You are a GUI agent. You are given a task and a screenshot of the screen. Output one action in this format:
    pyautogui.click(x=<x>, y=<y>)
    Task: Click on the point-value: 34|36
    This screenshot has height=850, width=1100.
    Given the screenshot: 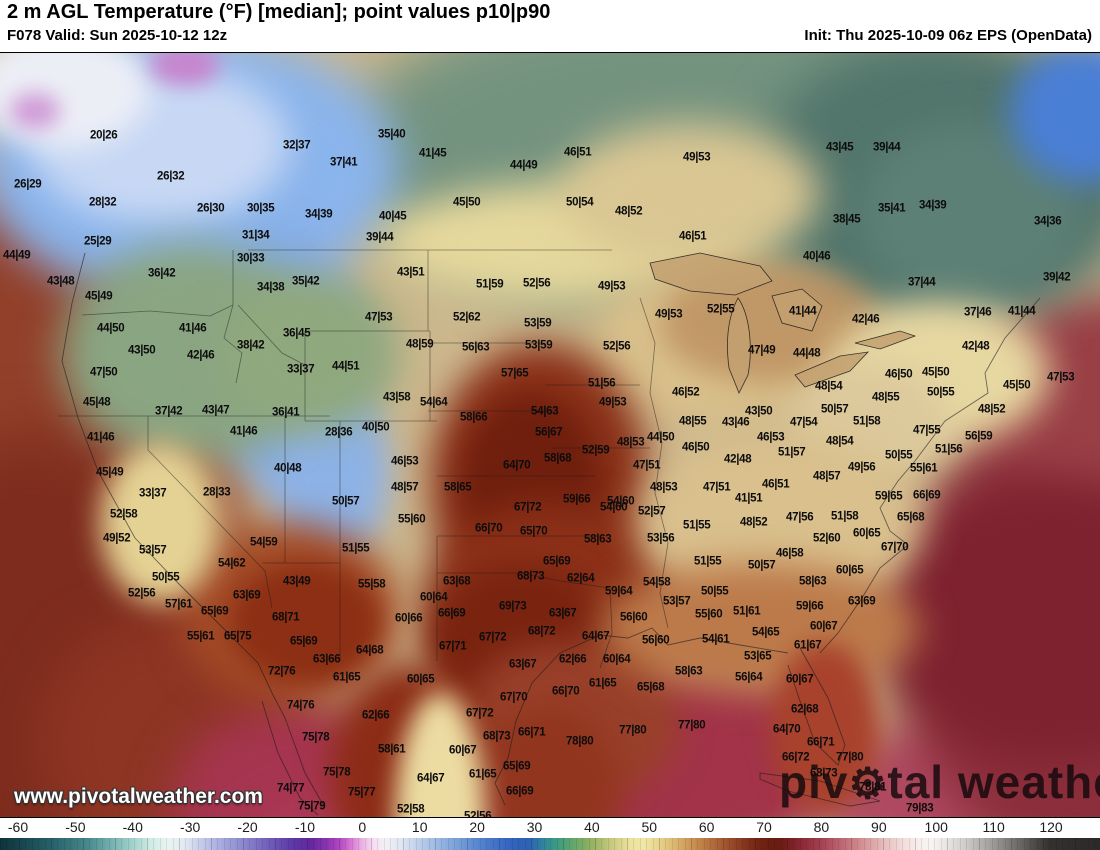 What is the action you would take?
    pyautogui.click(x=1048, y=221)
    